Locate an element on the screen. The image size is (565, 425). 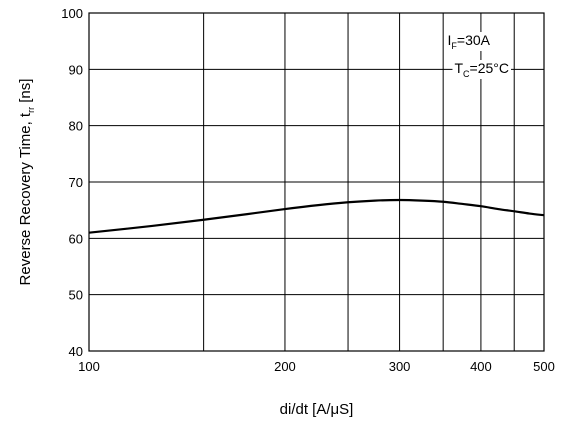
y-axis-title: Reverse Recovery Time, trr [ns] is located at coordinates (26, 182).